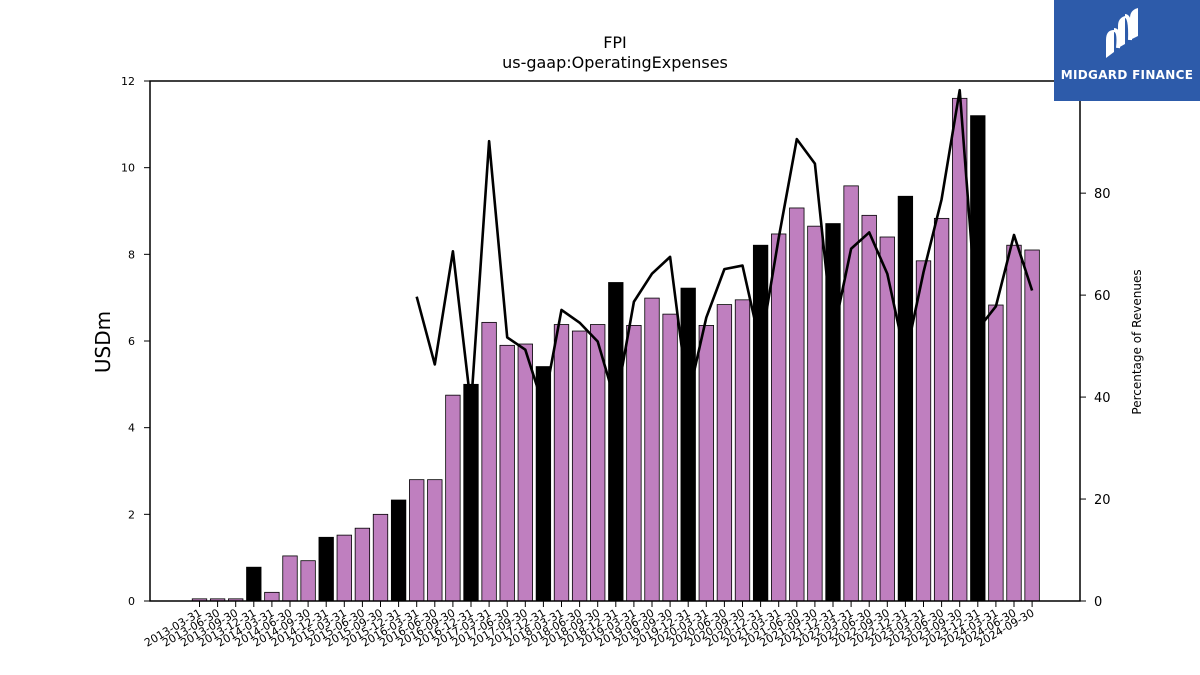  I want to click on brand-logo-icon, so click(1122, 33).